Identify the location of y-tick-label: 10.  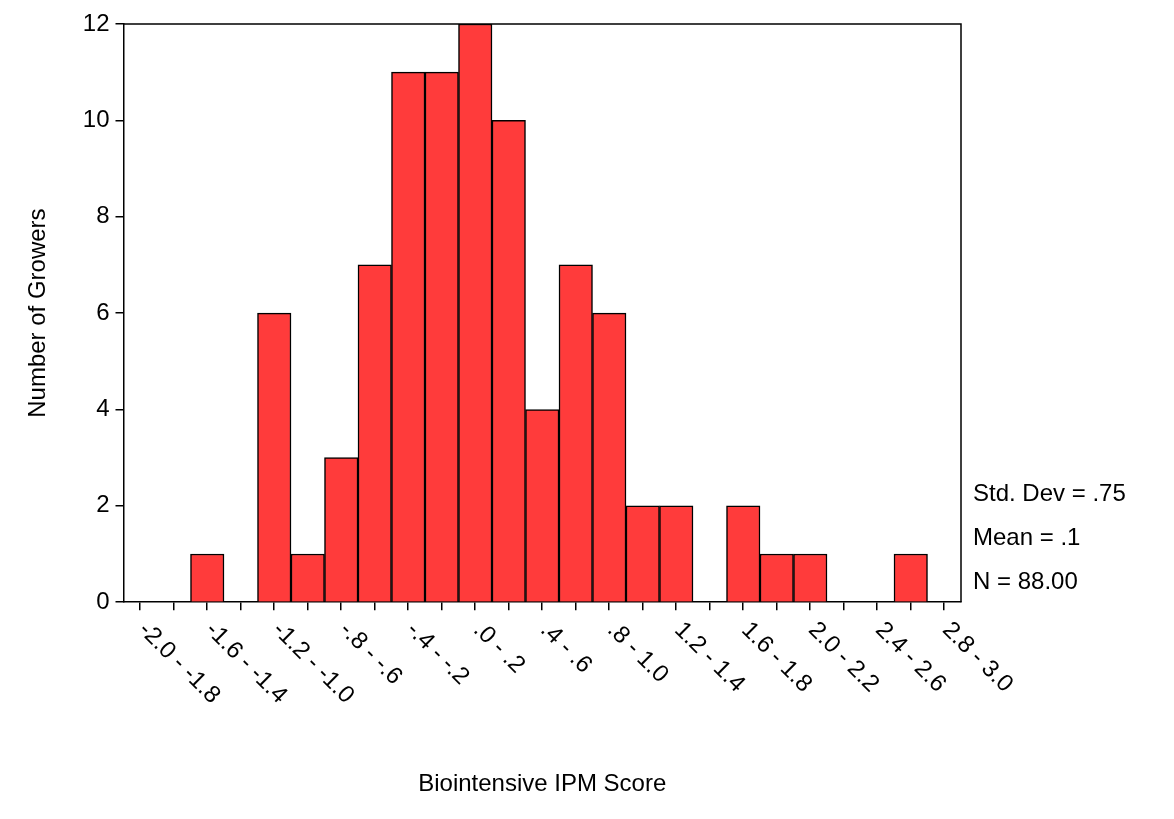
(96, 118).